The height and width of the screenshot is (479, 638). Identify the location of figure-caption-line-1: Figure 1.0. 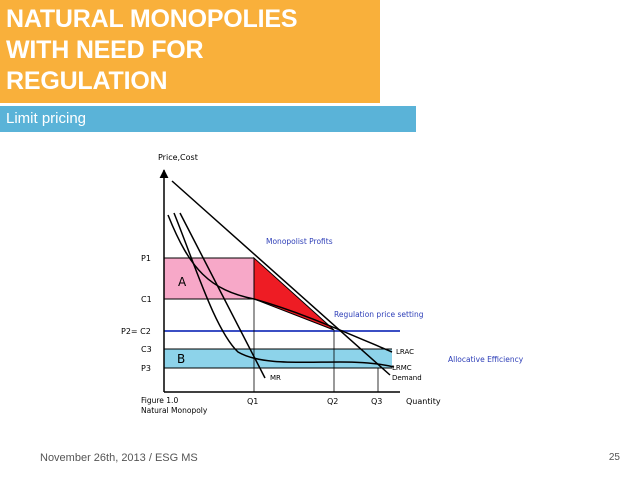
(159, 400).